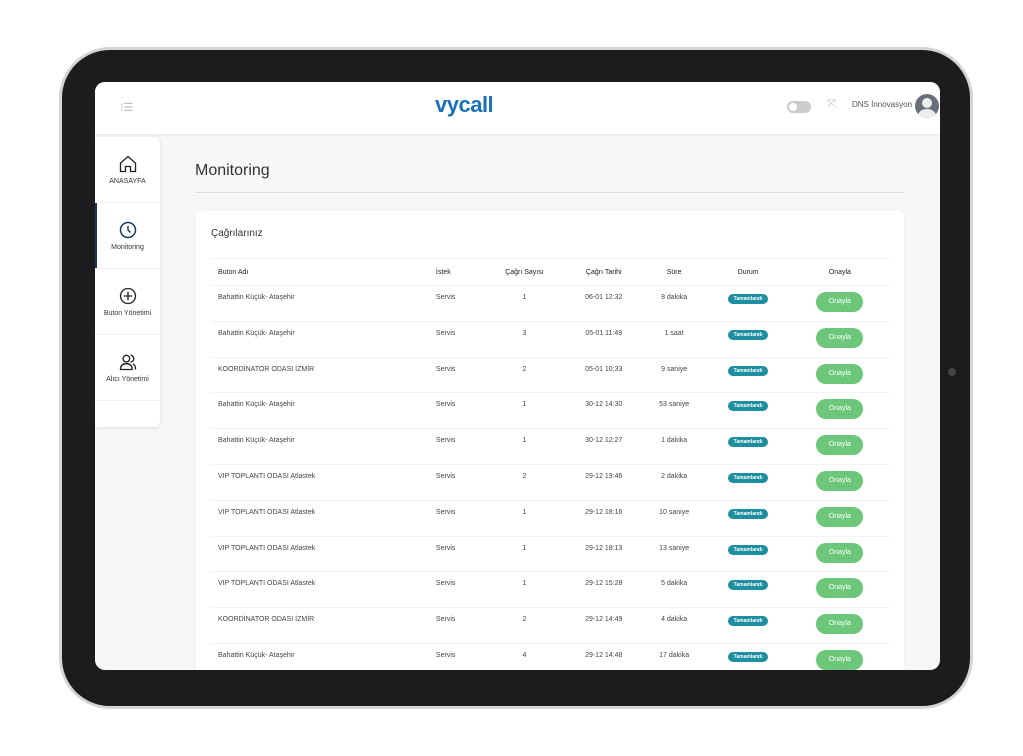  What do you see at coordinates (603, 625) in the screenshot?
I see `table-cell: 29-12 14:49` at bounding box center [603, 625].